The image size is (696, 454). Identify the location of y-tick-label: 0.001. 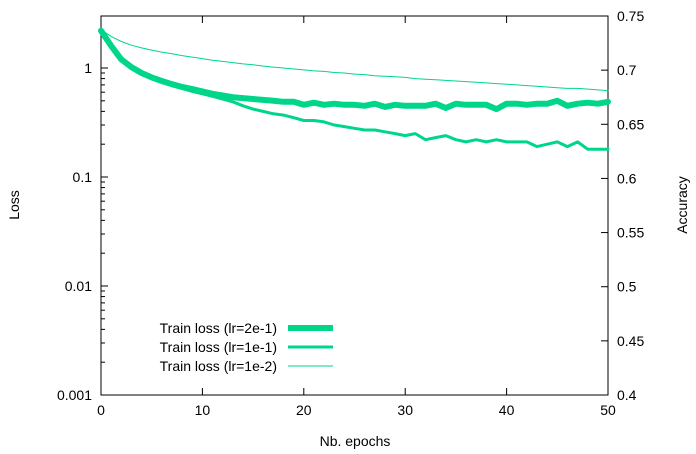
(74, 395).